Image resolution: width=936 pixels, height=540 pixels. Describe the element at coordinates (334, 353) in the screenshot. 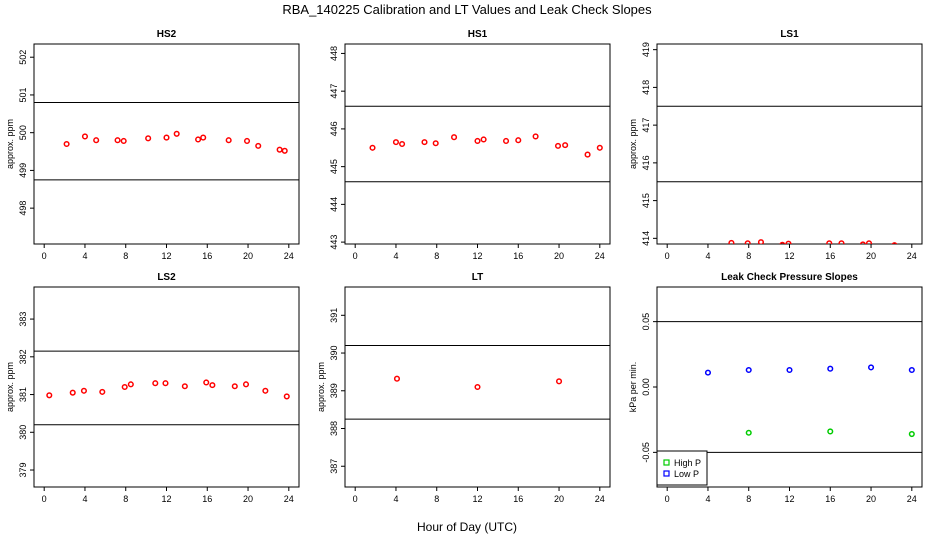

I see `y-tick-label: 390` at that location.